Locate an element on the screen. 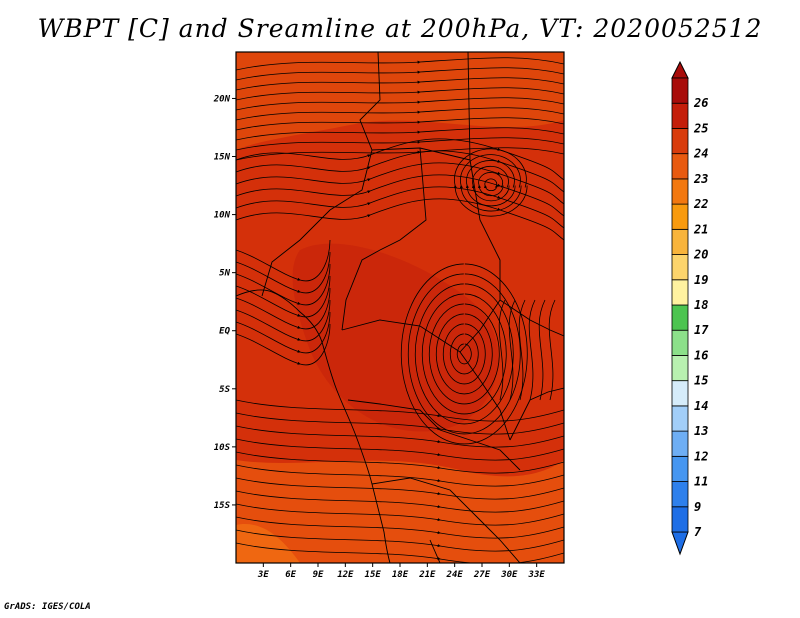  west-coastline is located at coordinates (313, 426).